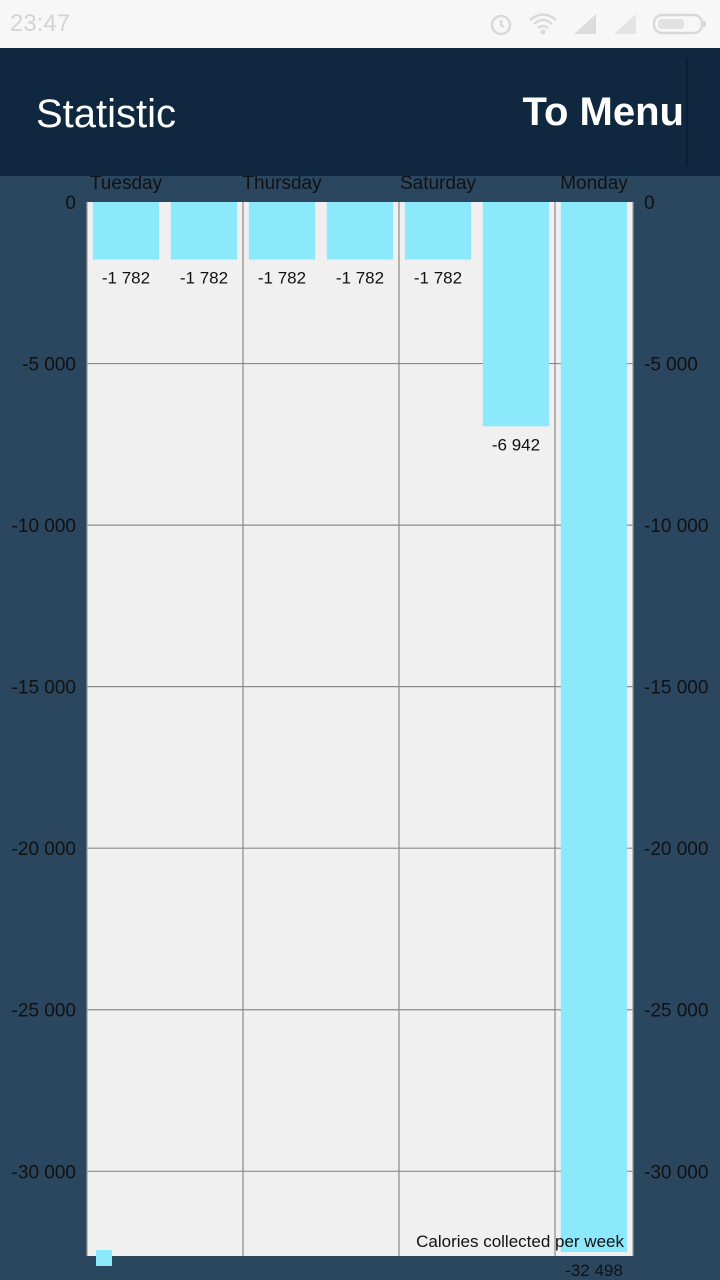 Image resolution: width=720 pixels, height=1280 pixels. What do you see at coordinates (106, 114) in the screenshot?
I see `page-title: Statistic` at bounding box center [106, 114].